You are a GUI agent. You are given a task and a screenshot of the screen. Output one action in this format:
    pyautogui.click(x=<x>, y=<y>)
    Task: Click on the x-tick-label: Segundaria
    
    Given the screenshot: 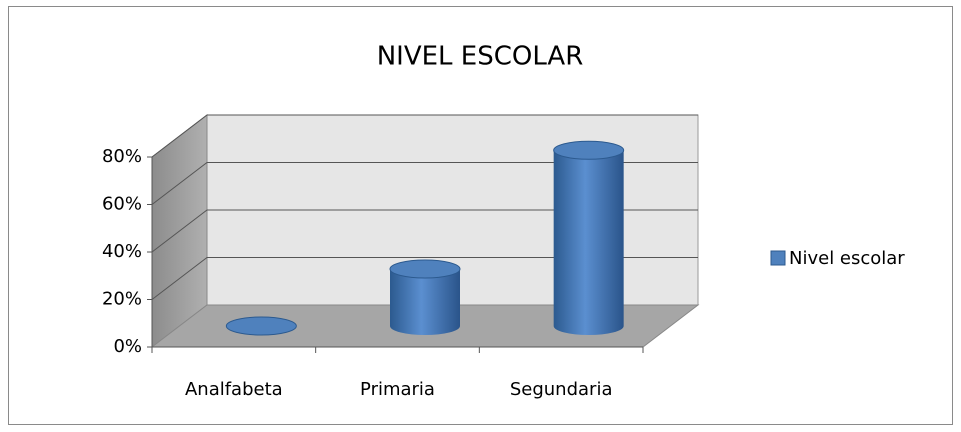 What is the action you would take?
    pyautogui.click(x=561, y=389)
    